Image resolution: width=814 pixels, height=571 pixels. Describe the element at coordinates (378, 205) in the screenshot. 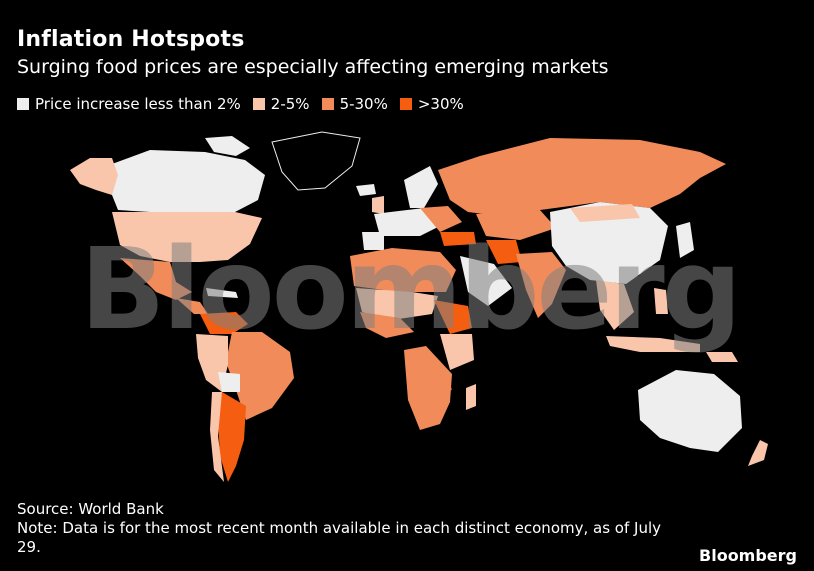

I see `region-uk` at that location.